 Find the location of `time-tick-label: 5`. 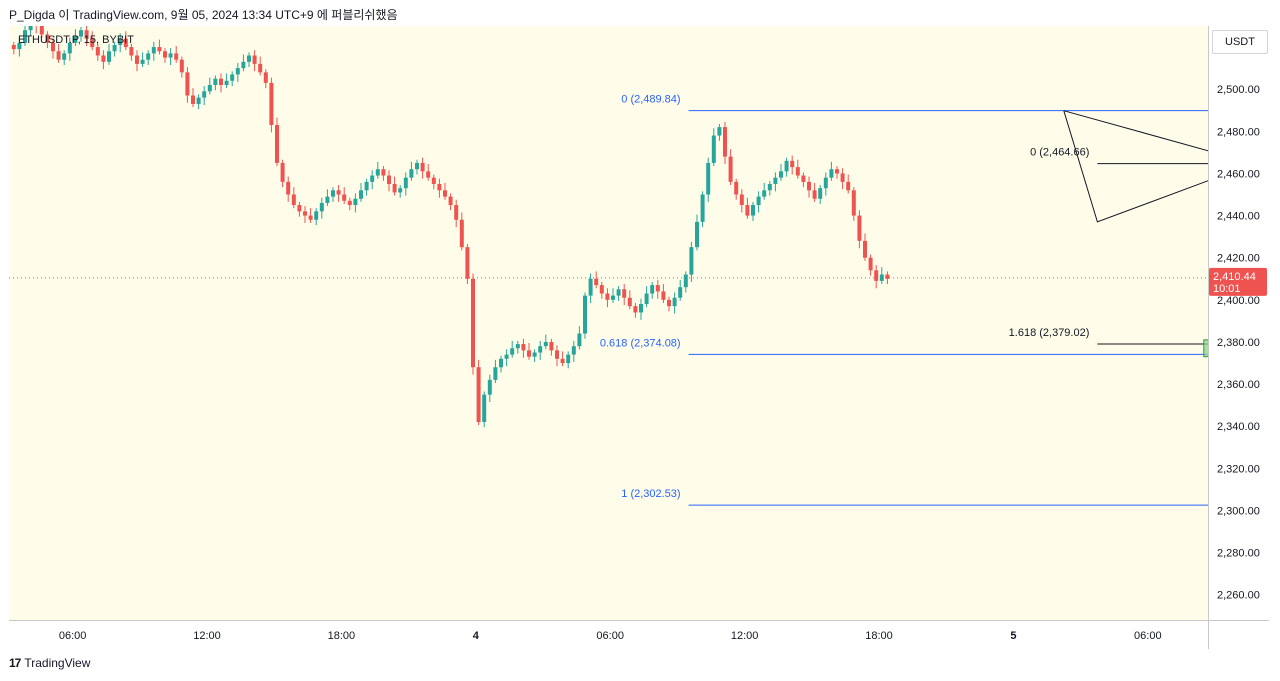

time-tick-label: 5 is located at coordinates (1013, 636).